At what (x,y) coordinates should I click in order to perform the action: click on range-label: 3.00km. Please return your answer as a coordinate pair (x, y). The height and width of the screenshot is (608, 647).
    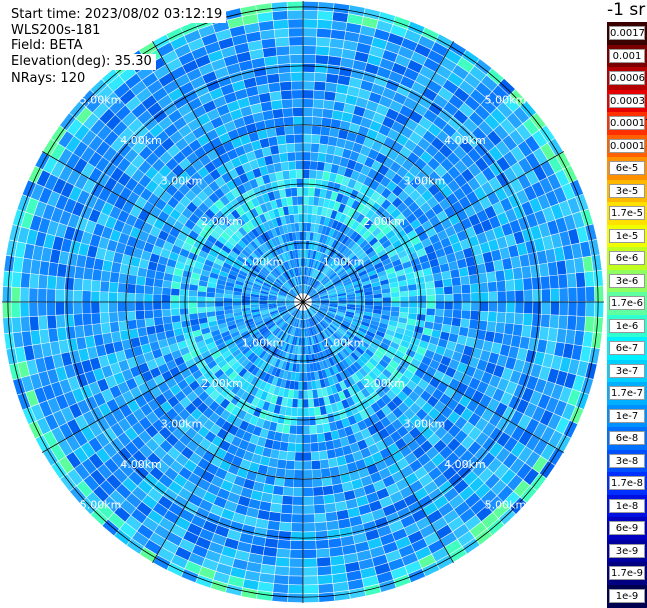
    Looking at the image, I should click on (425, 181).